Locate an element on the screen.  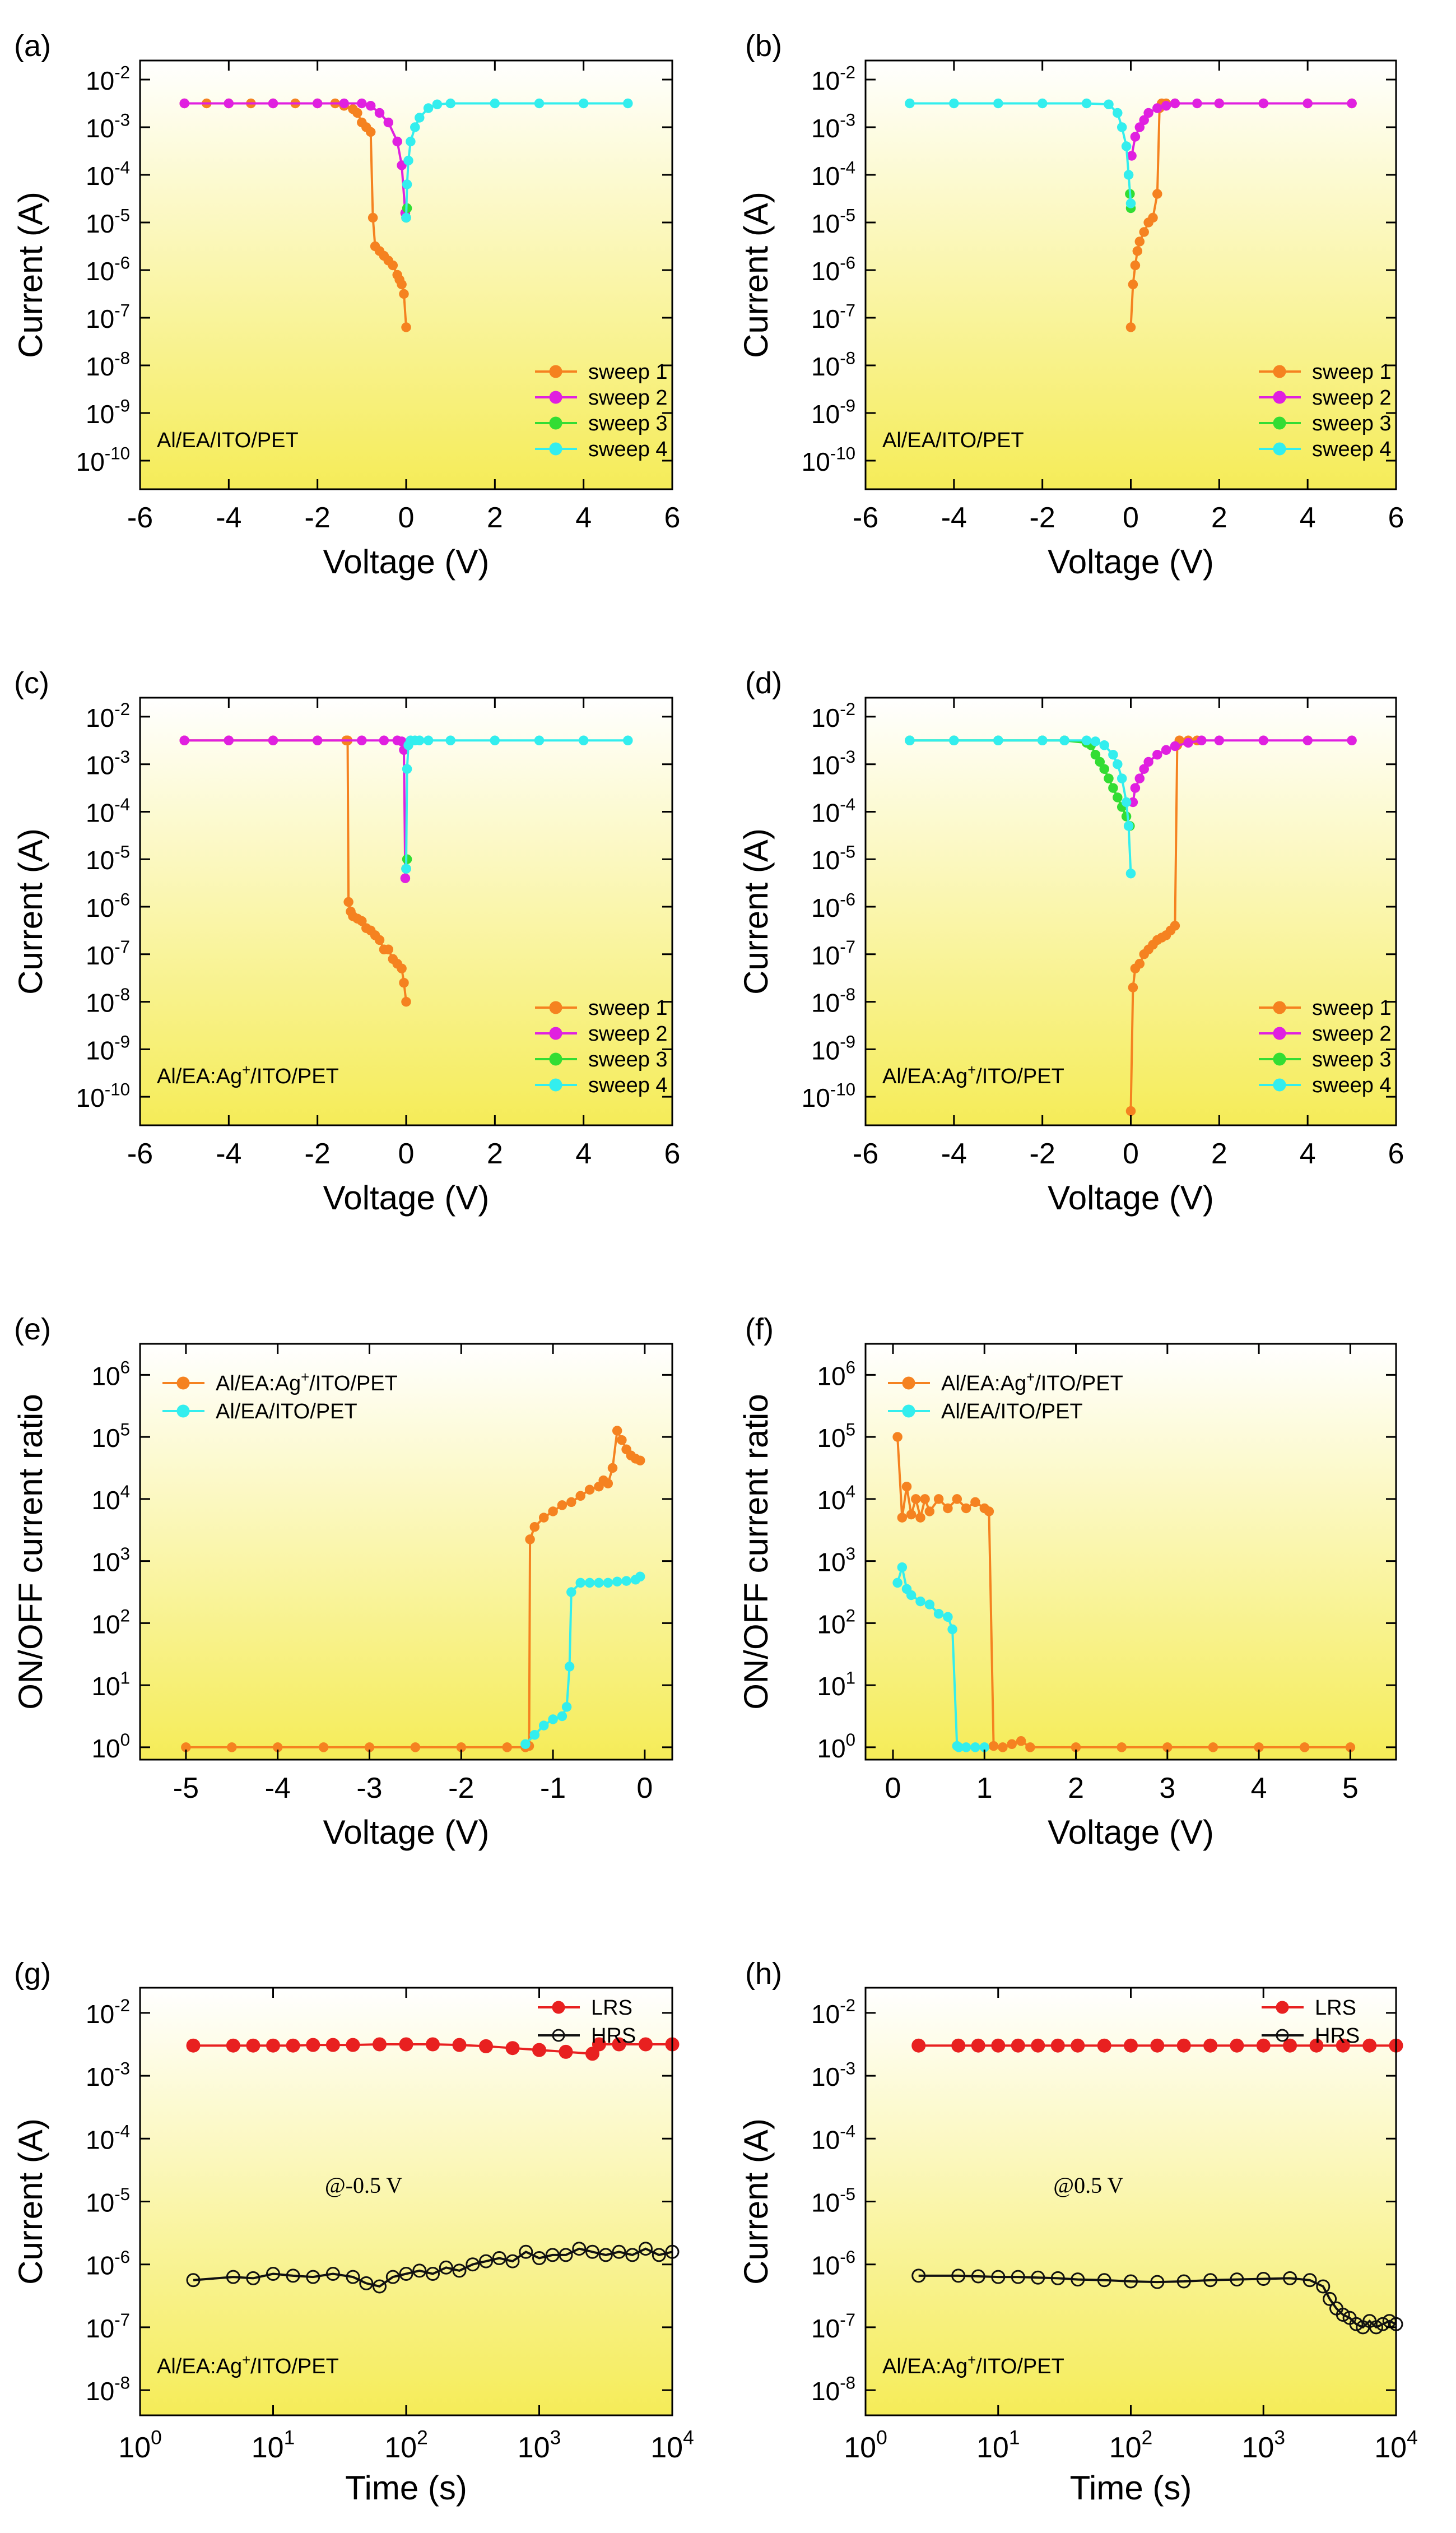
y-tick-label: 10⁻⁸ is located at coordinates (108, 364).